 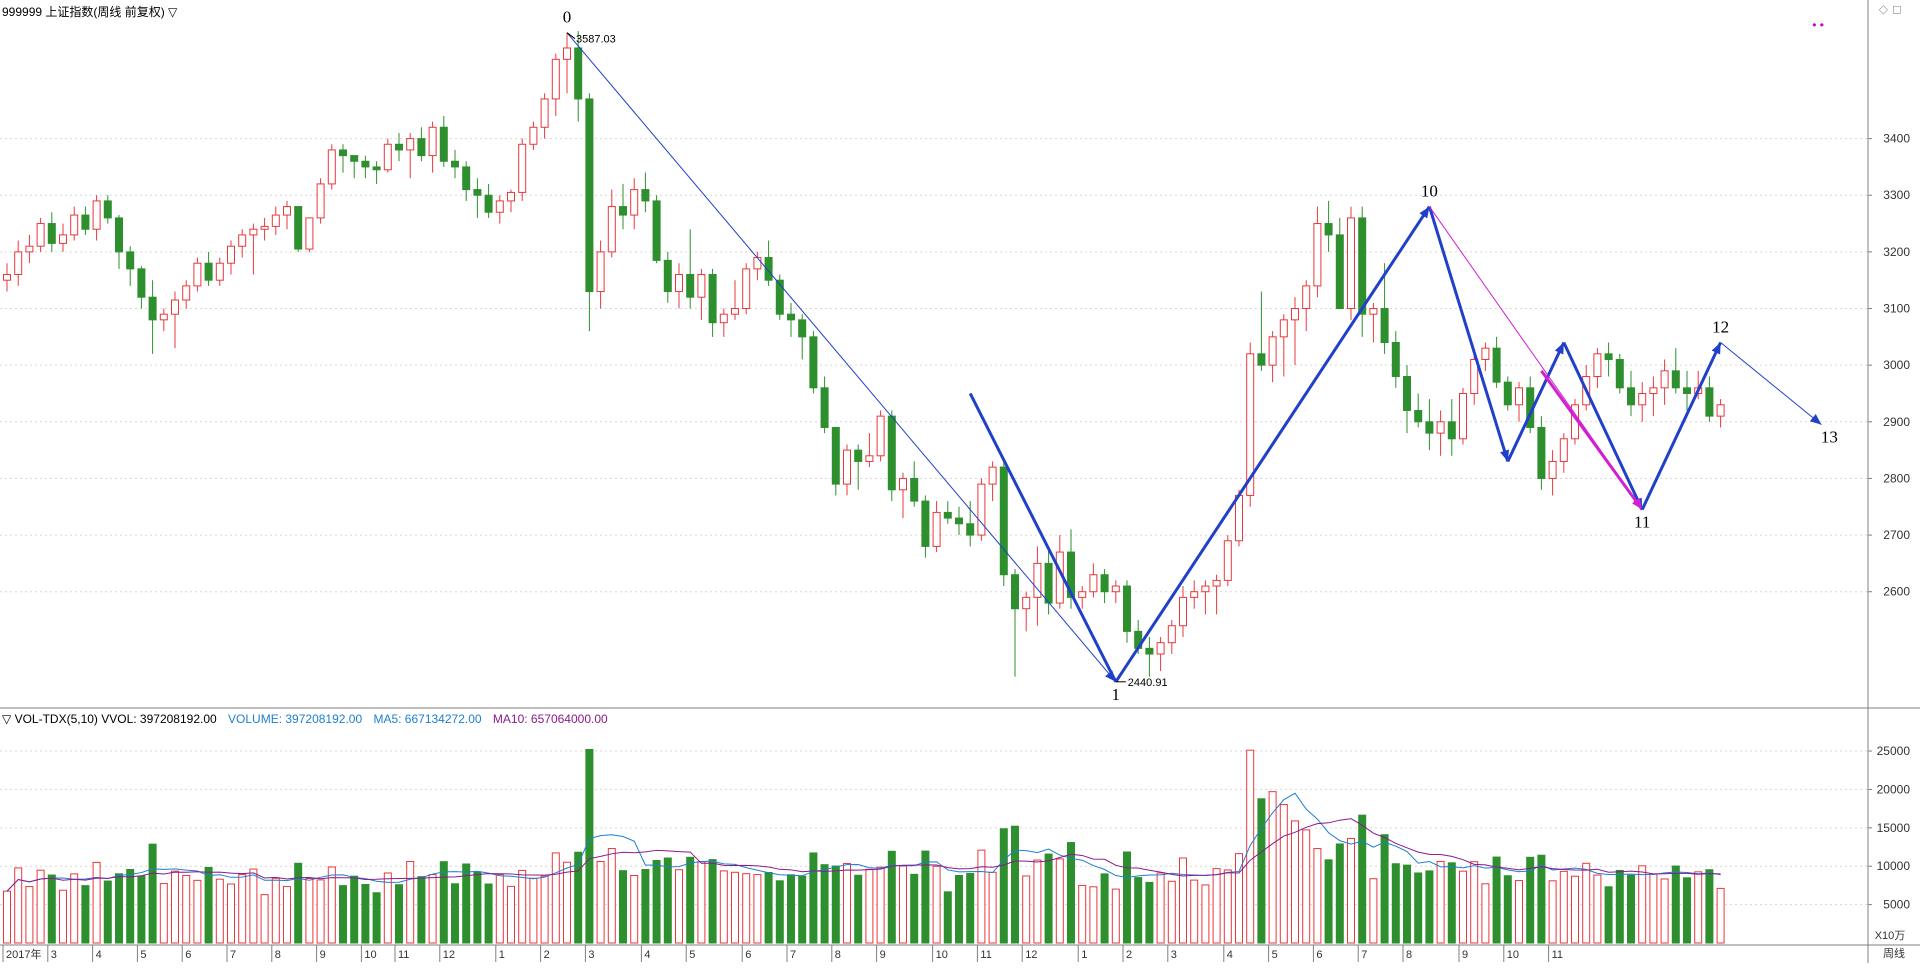 What do you see at coordinates (1275, 955) in the screenshot?
I see `x-tick-label: 5` at bounding box center [1275, 955].